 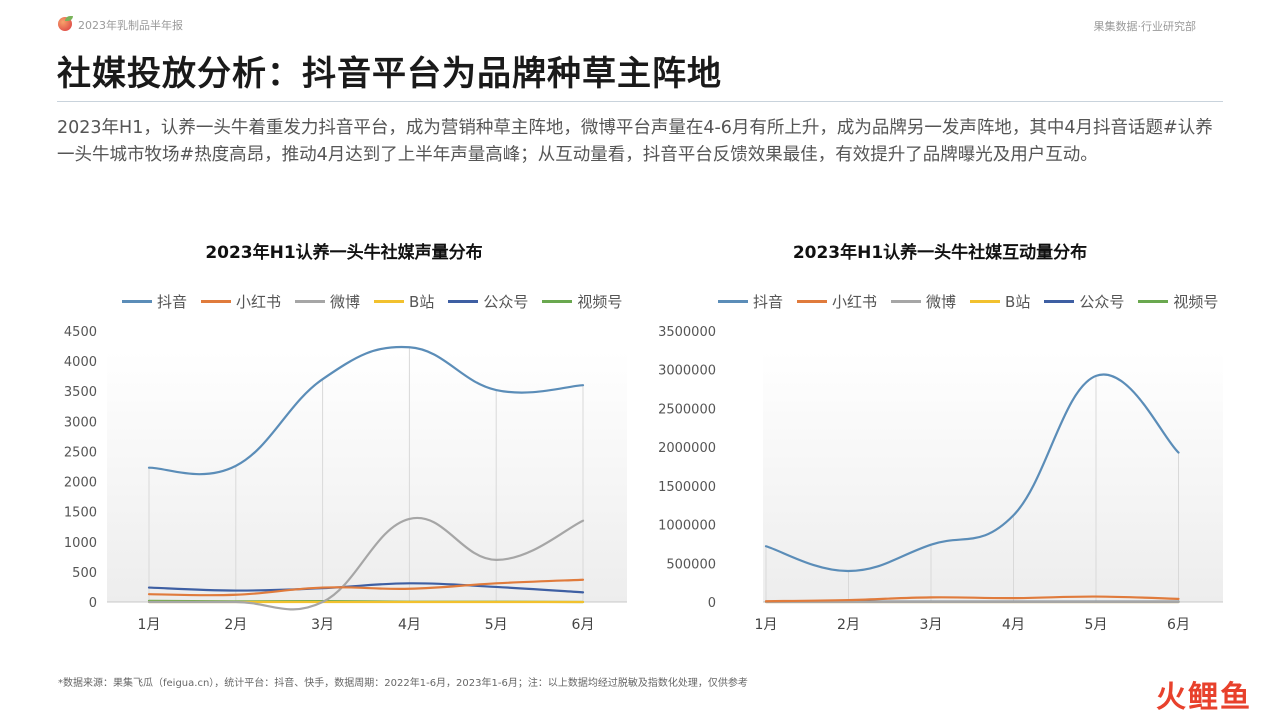 I want to click on source-org: 果集数据·行业研究部, so click(x=1145, y=26).